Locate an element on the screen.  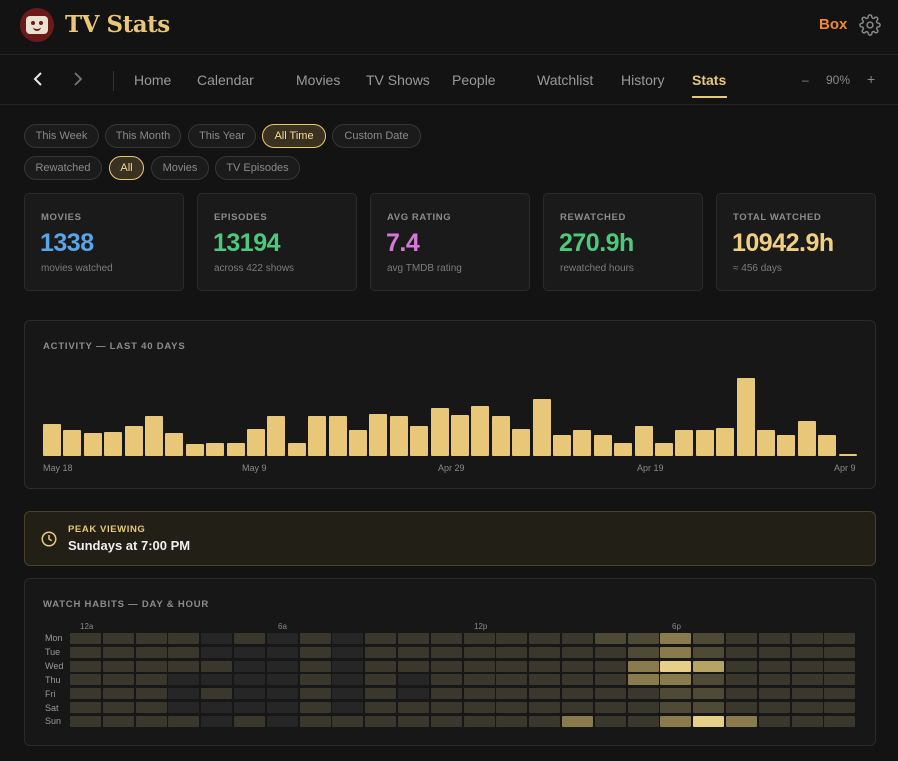
zoom-in-button: + is located at coordinates (871, 79).